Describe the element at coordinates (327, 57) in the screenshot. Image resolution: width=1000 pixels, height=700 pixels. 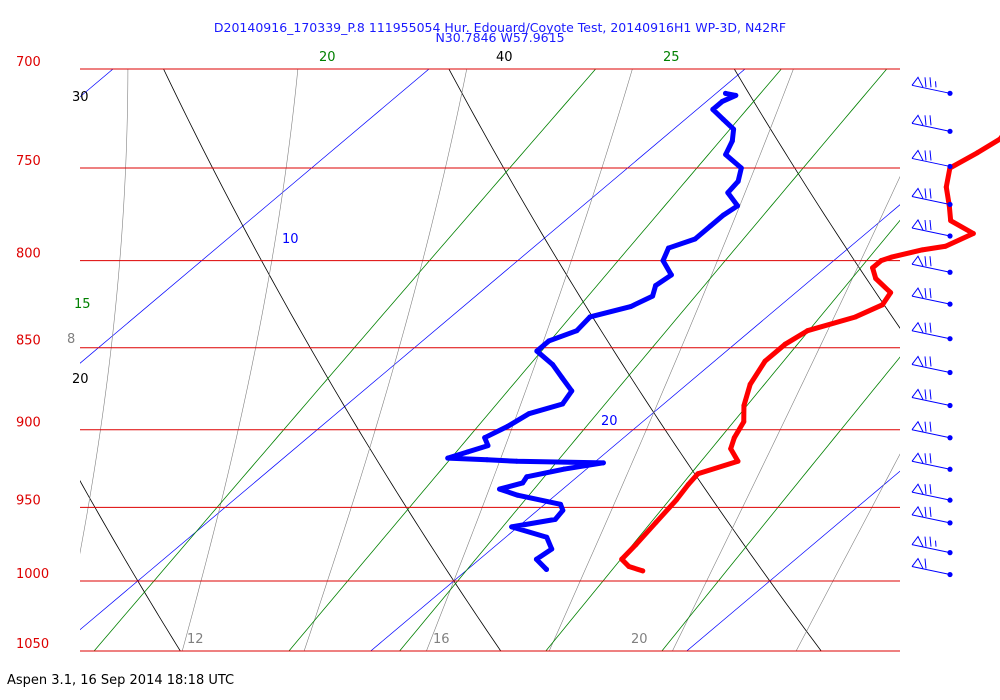
I see `mixing-ratio-label: 20` at that location.